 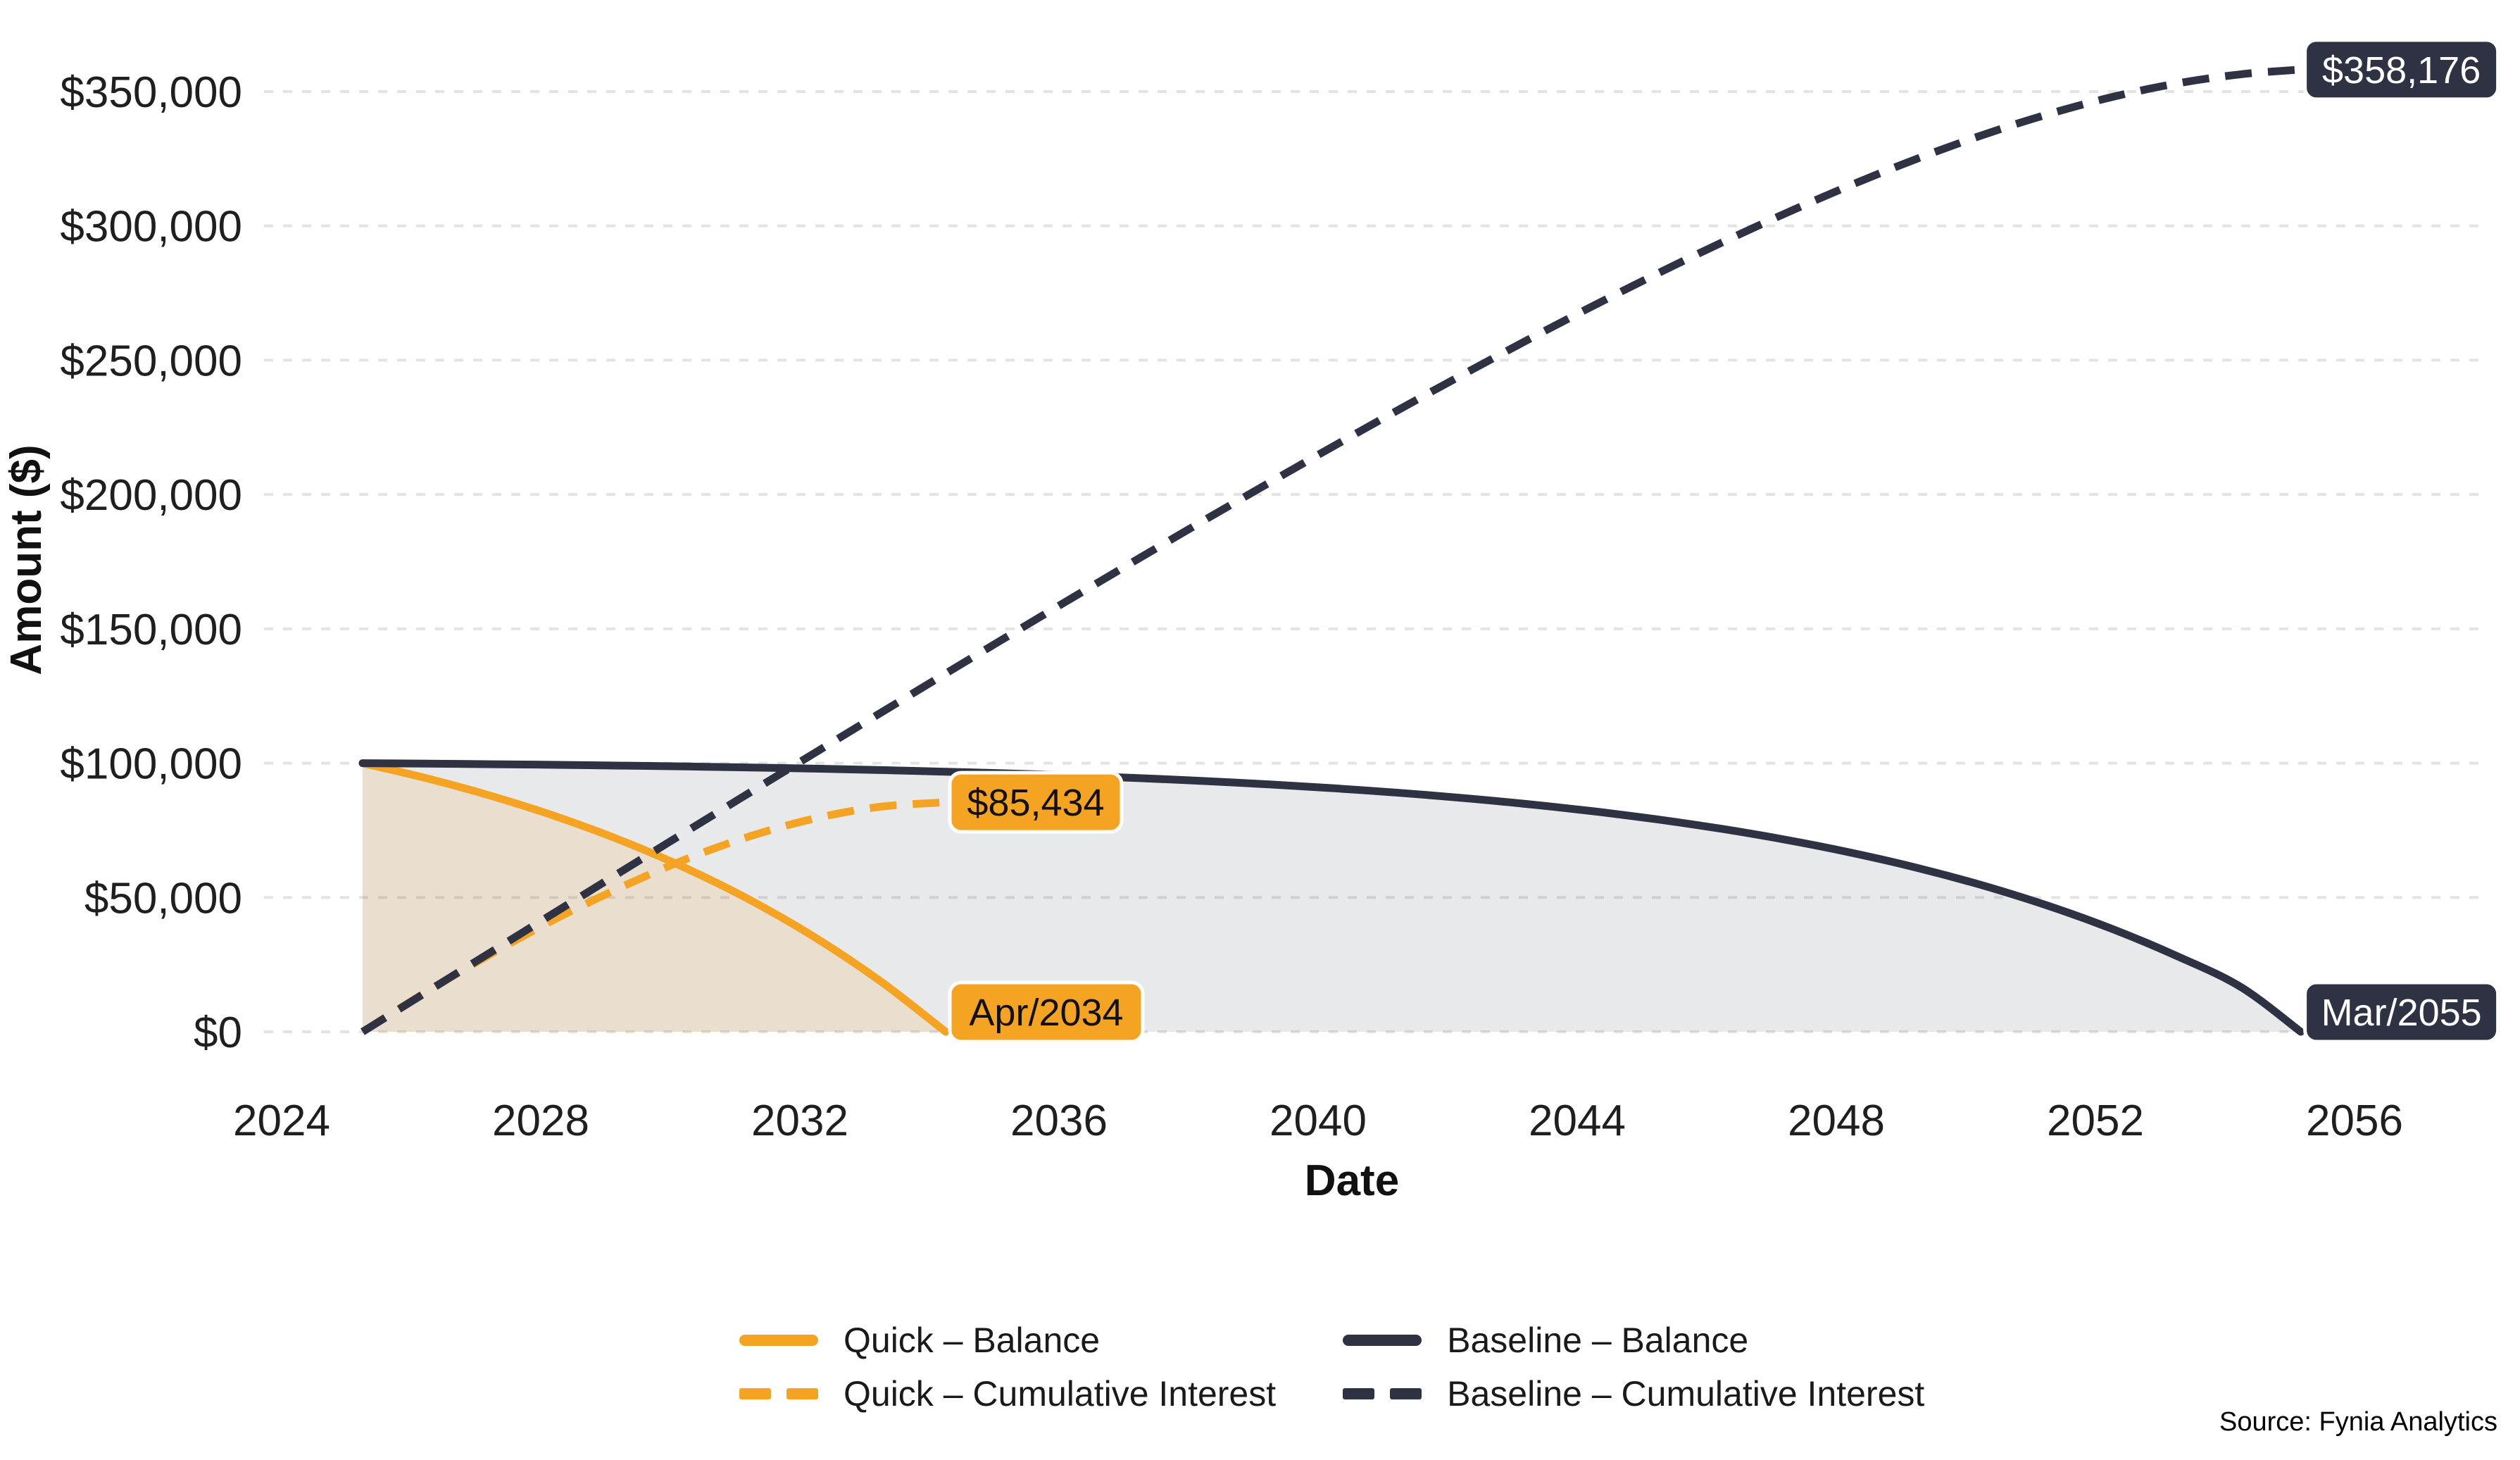 I want to click on quick-interest-end-box, so click(x=1036, y=802).